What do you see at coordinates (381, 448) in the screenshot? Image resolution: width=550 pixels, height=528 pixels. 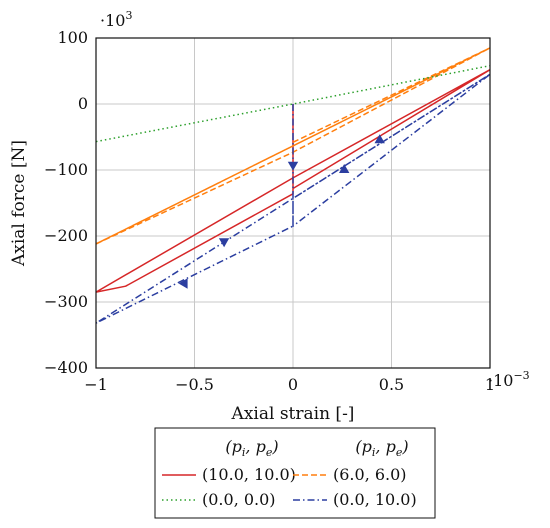 I see `legend-header-right: (pi, pe)` at bounding box center [381, 448].